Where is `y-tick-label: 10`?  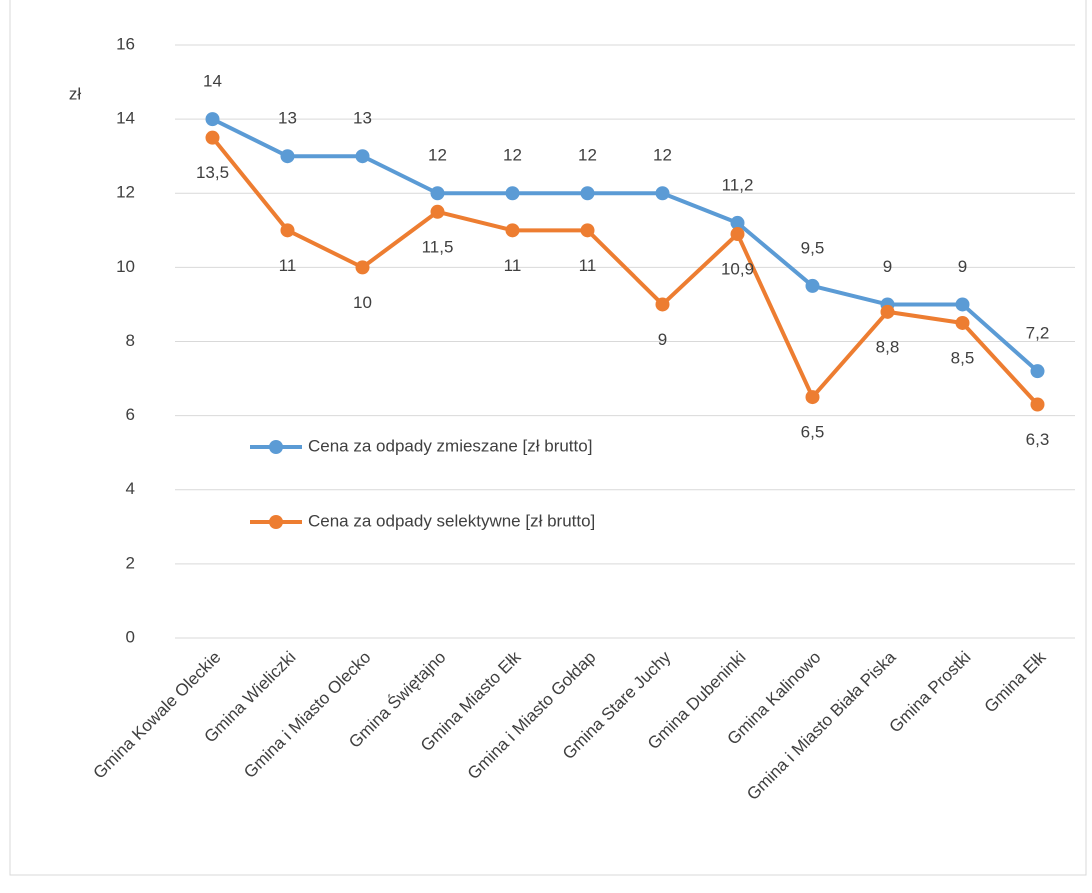
y-tick-label: 10 is located at coordinates (125, 266).